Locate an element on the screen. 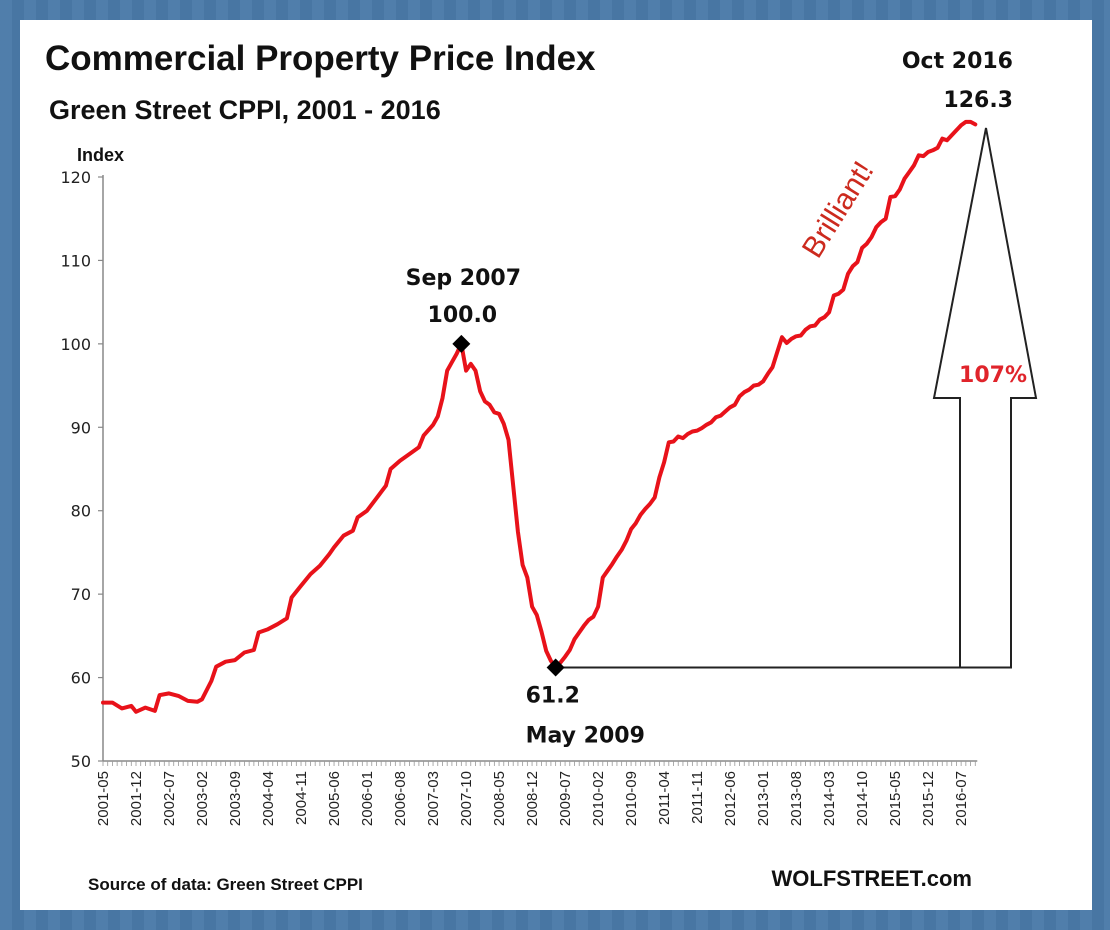 Image resolution: width=1110 pixels, height=930 pixels. y-tick-label: 120 is located at coordinates (75, 177).